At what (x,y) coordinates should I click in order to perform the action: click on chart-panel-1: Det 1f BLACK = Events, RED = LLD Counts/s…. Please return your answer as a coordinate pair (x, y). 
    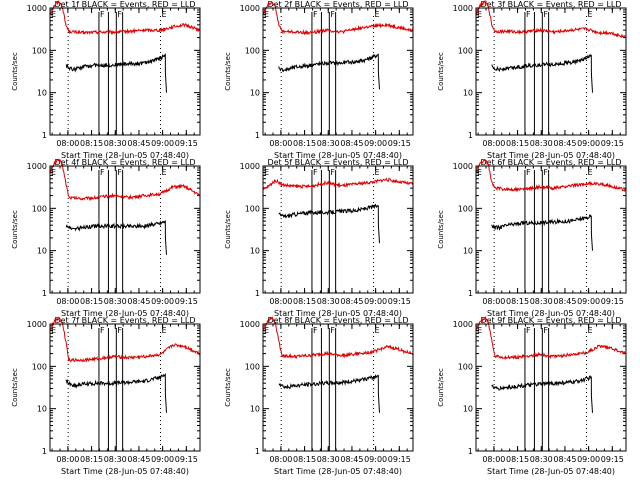
    Looking at the image, I should click on (106, 80).